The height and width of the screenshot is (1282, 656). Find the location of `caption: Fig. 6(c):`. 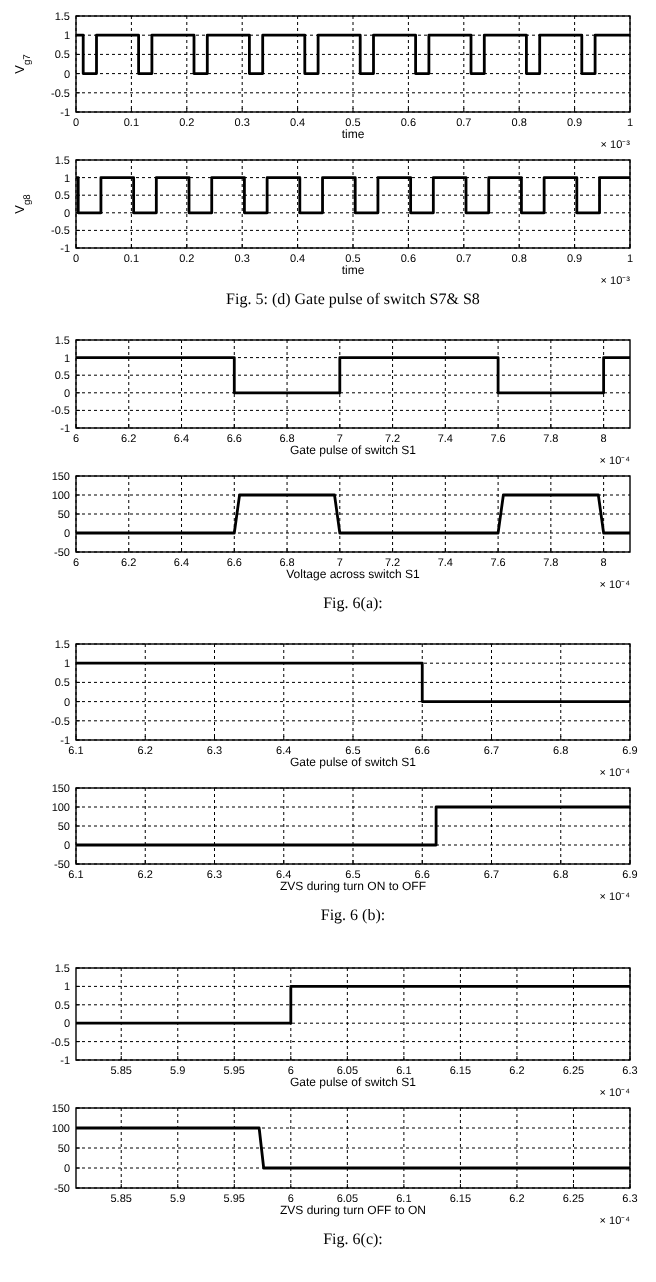

caption: Fig. 6(c): is located at coordinates (353, 1239).